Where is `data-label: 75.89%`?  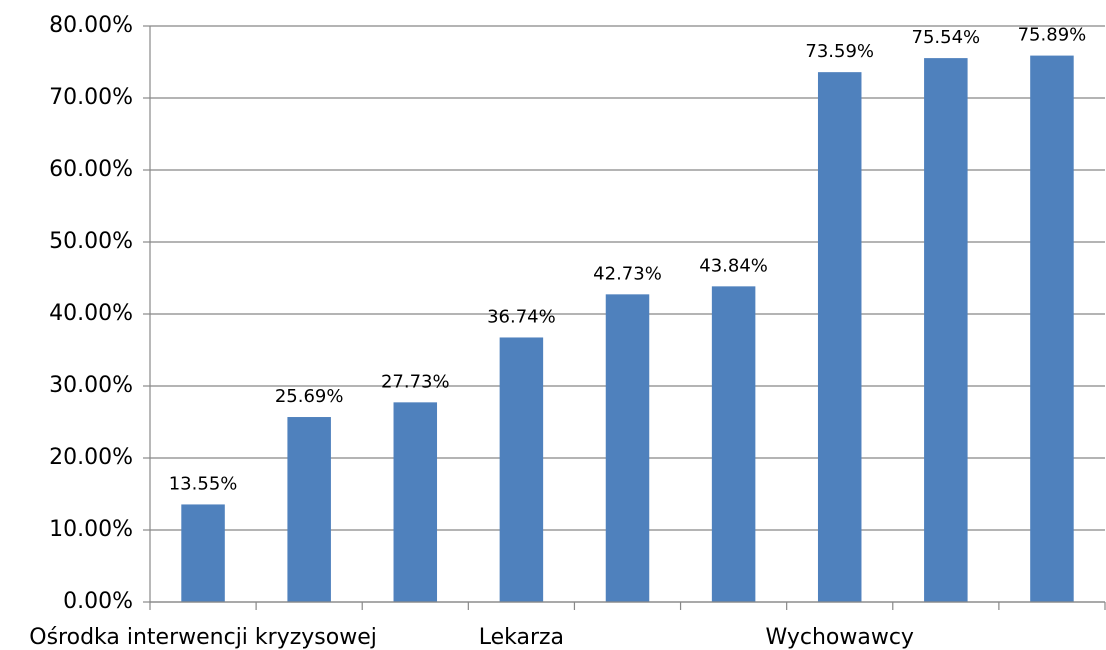
data-label: 75.89% is located at coordinates (1052, 35).